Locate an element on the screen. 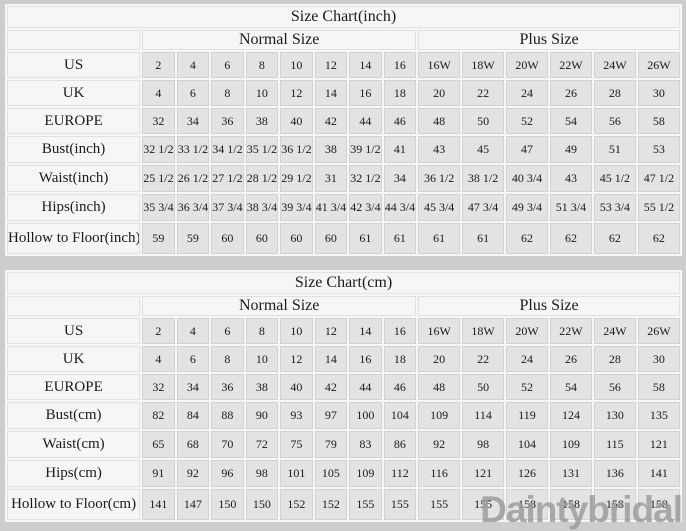 This screenshot has height=531, width=686. size-cell: 38 is located at coordinates (262, 387).